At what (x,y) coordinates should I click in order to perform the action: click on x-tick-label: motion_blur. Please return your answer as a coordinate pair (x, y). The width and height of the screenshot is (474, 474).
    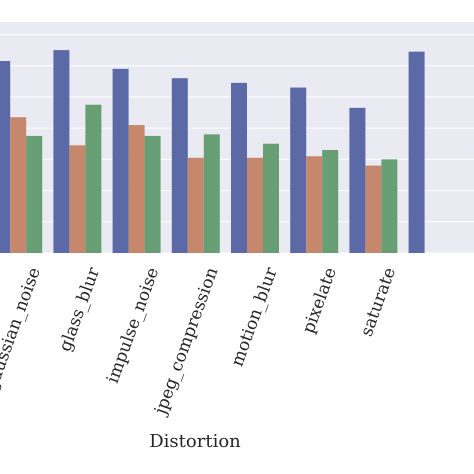
    Looking at the image, I should click on (254, 316).